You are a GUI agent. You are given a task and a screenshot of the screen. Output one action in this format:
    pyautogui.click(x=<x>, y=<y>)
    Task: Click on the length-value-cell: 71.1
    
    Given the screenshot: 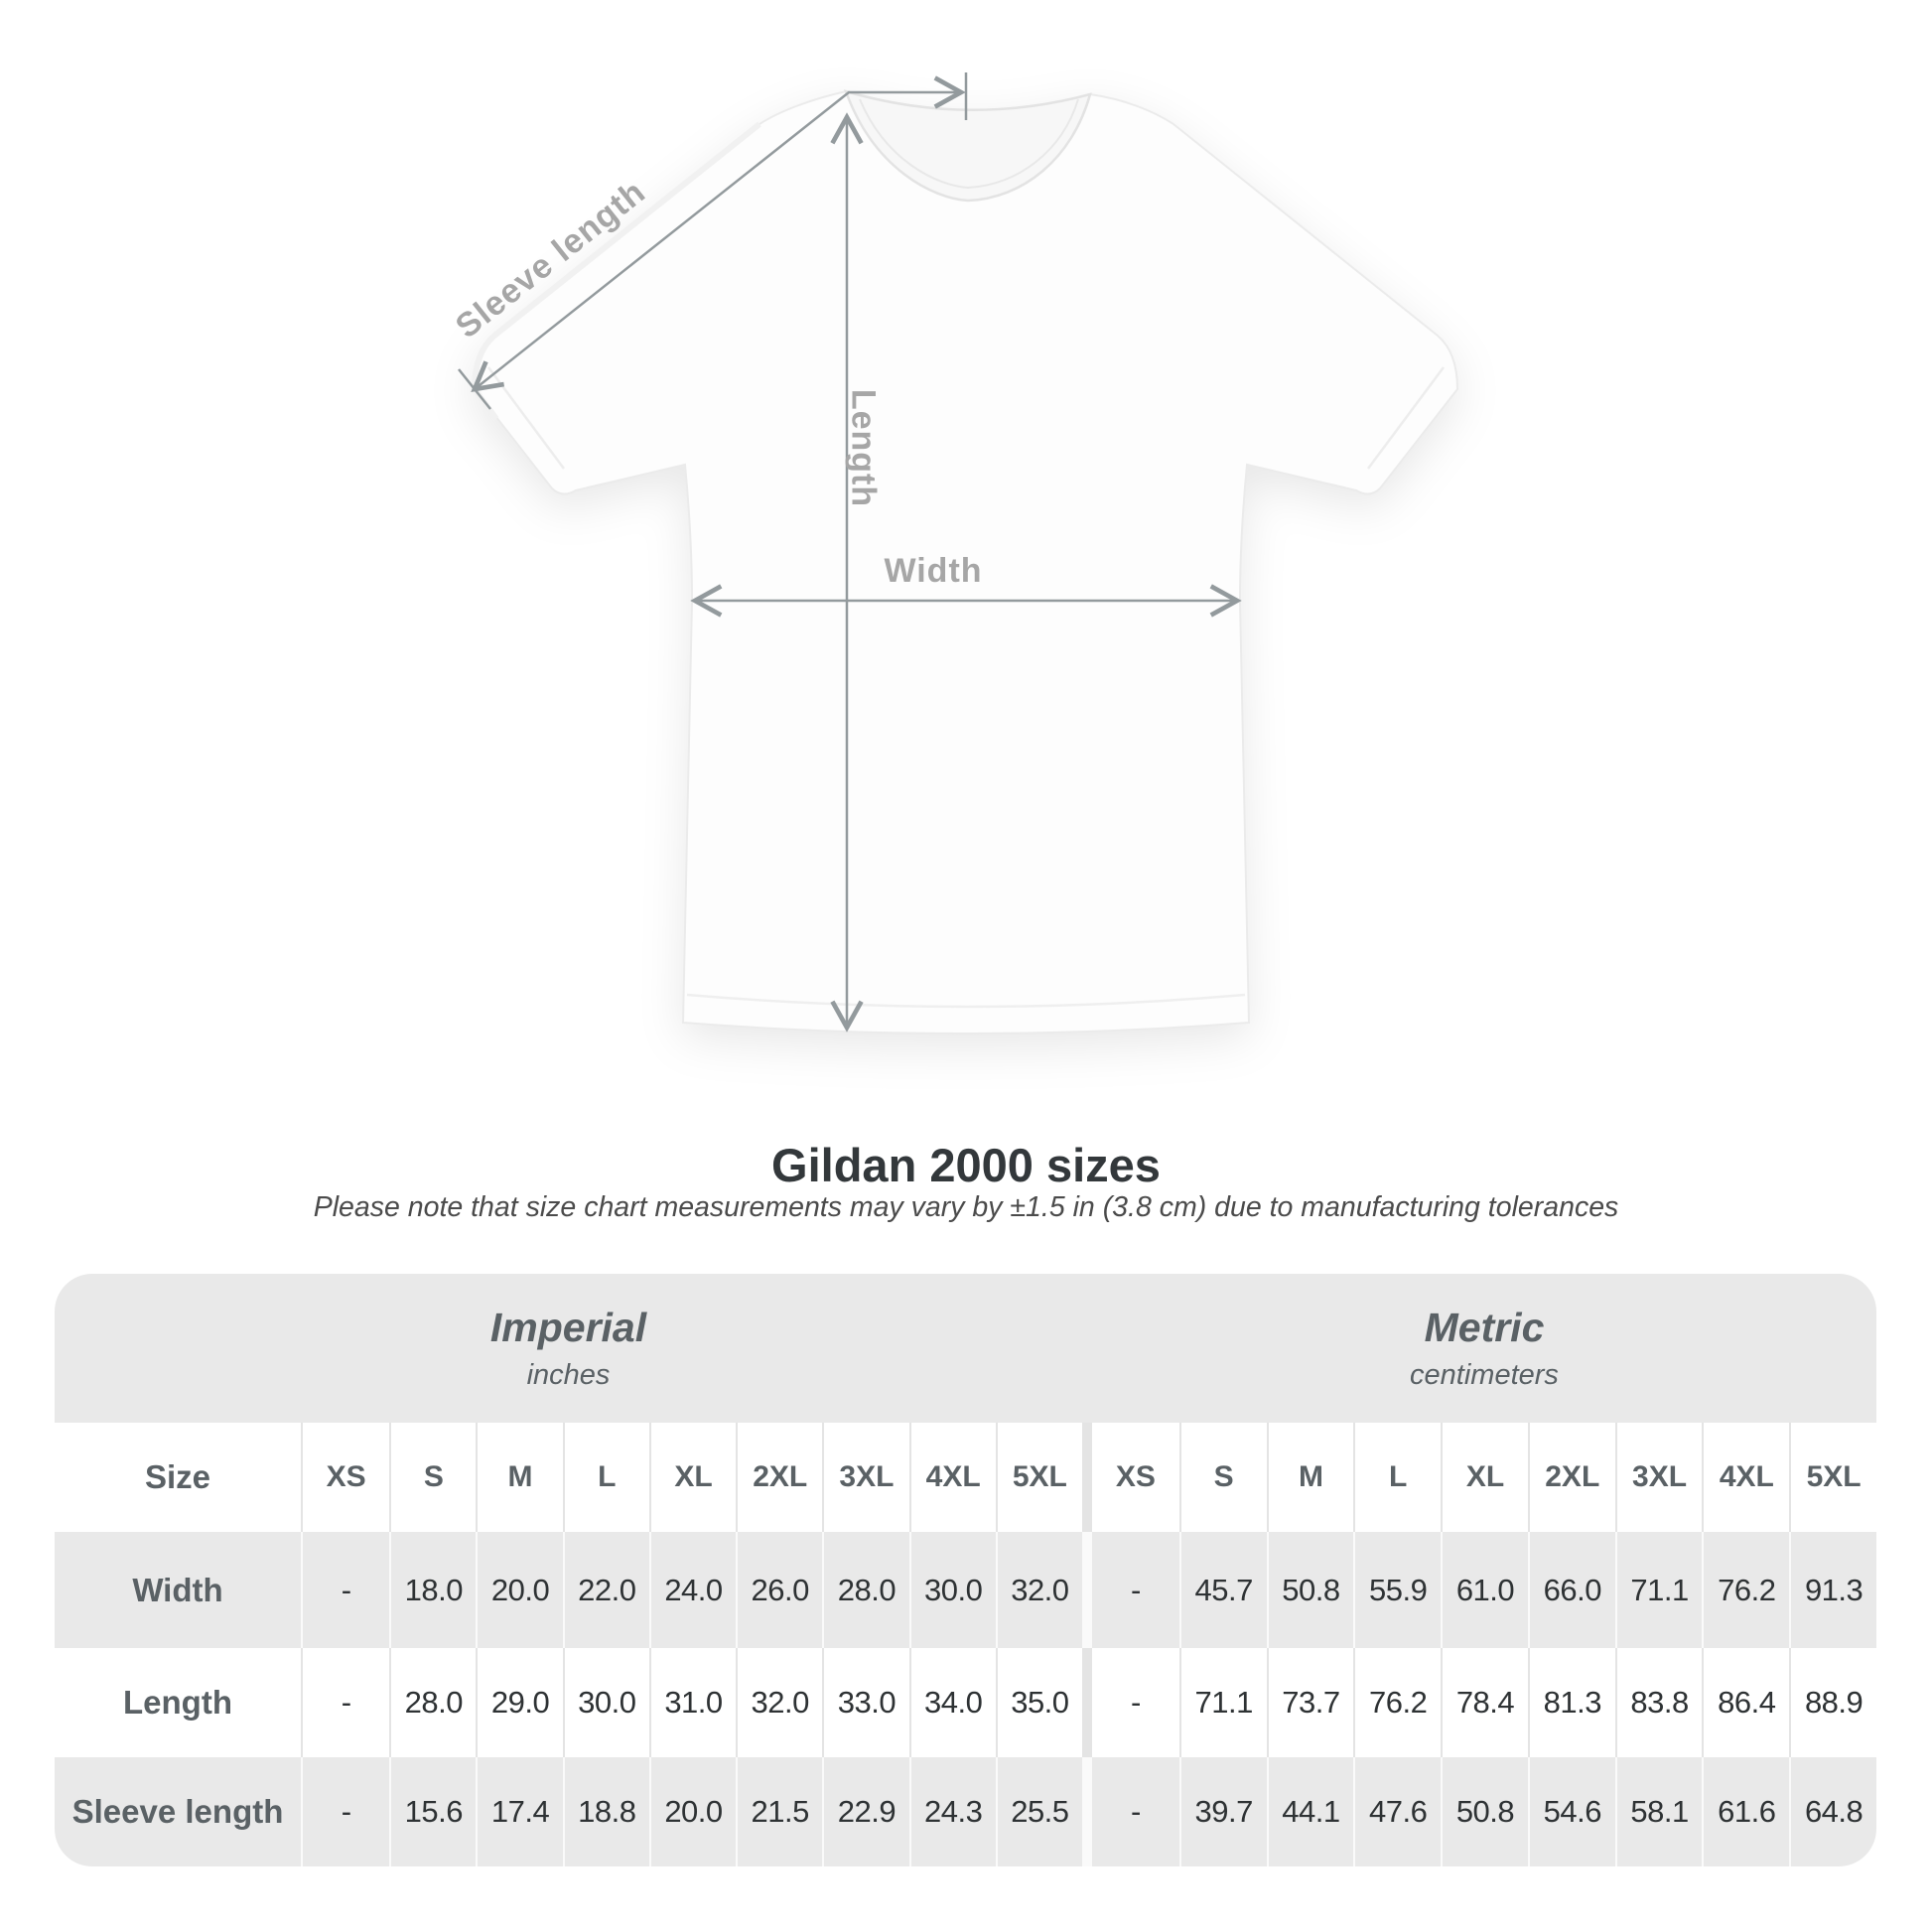 What is the action you would take?
    pyautogui.click(x=1223, y=1703)
    